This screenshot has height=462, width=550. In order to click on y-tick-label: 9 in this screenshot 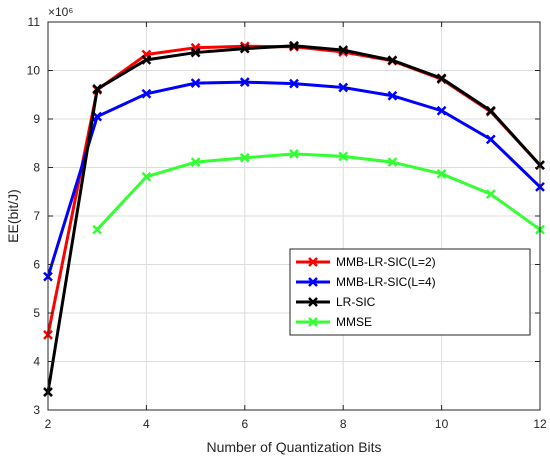, I will do `click(36, 119)`.